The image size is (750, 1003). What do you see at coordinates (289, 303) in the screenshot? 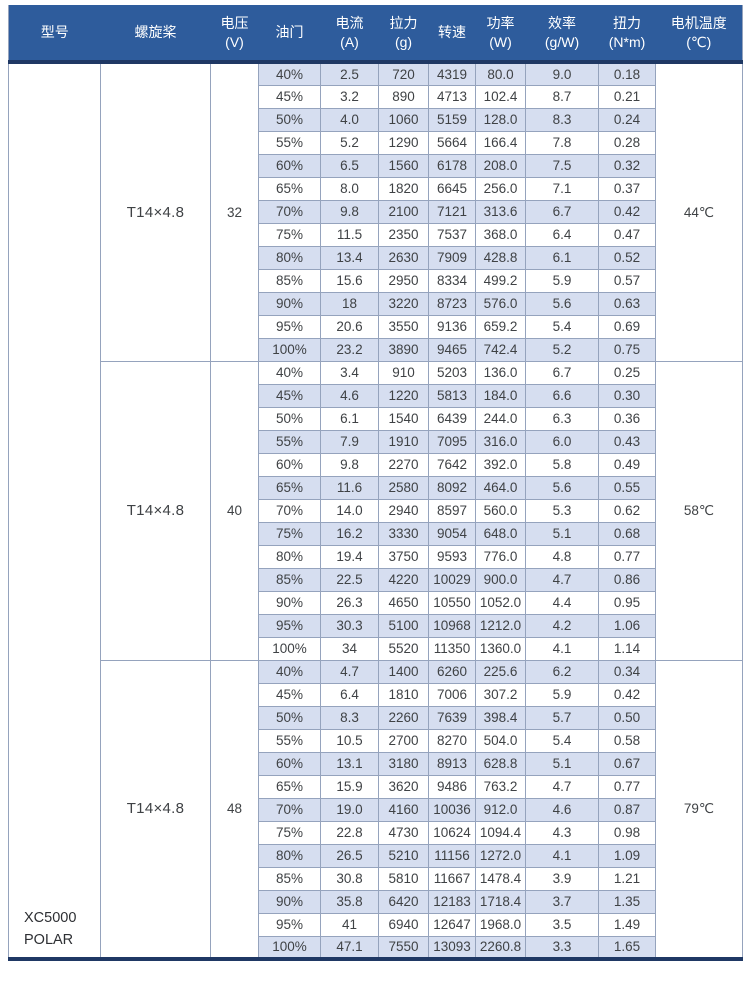
I see `throttle-cell: 90%` at bounding box center [289, 303].